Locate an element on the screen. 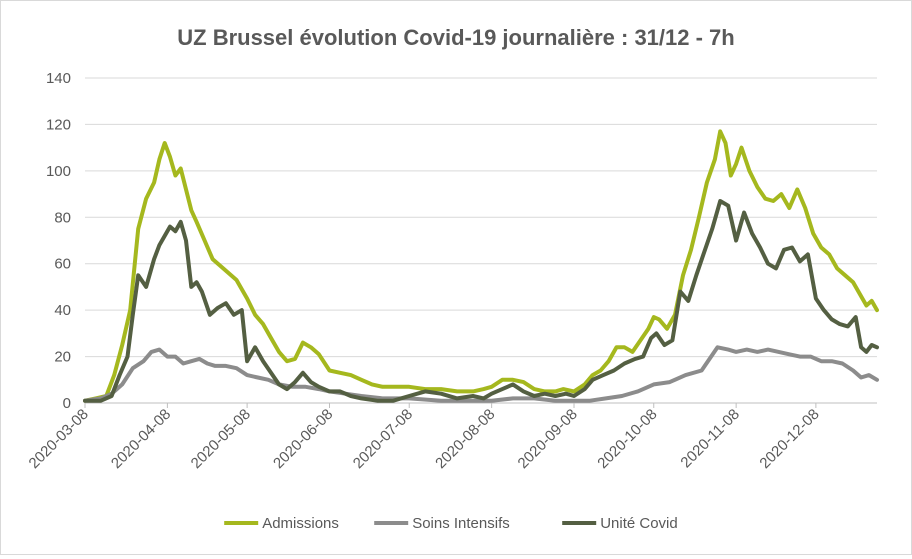  x-tick-label: 2020-06-08 is located at coordinates (303, 439).